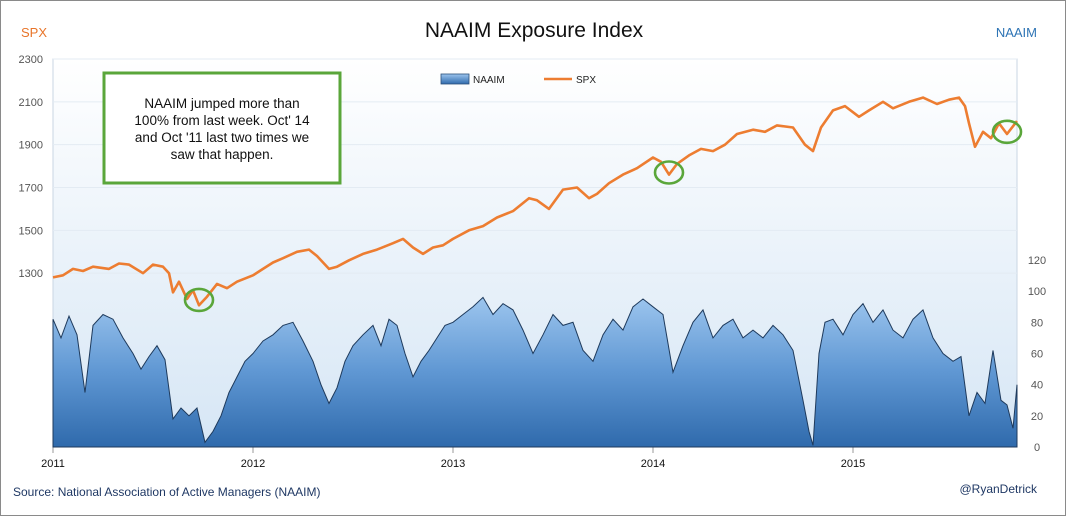  I want to click on legend-label-spx: SPX, so click(586, 80).